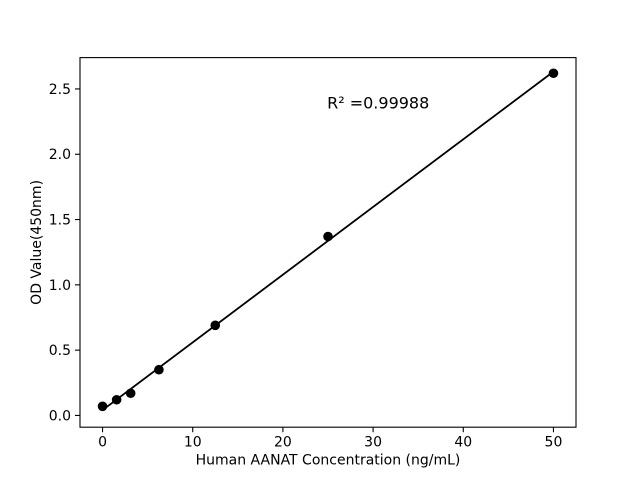 The height and width of the screenshot is (480, 640). I want to click on x-tick-label: 20, so click(283, 443).